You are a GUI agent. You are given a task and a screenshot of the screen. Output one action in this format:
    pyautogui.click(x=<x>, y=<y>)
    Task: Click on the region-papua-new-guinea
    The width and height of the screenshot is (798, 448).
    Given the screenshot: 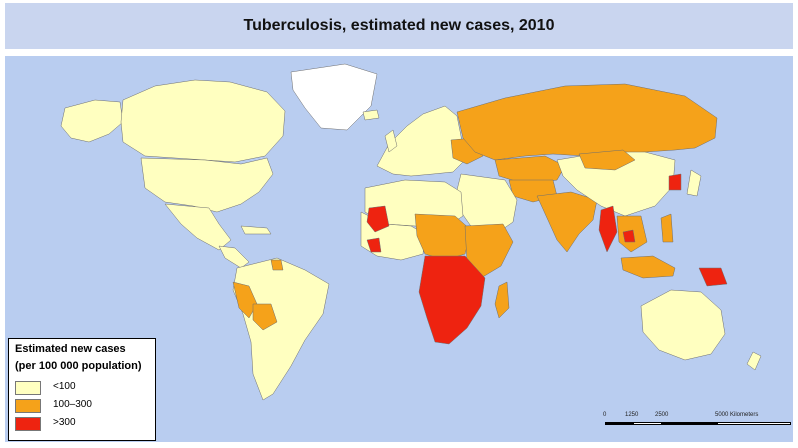 What is the action you would take?
    pyautogui.click(x=713, y=277)
    